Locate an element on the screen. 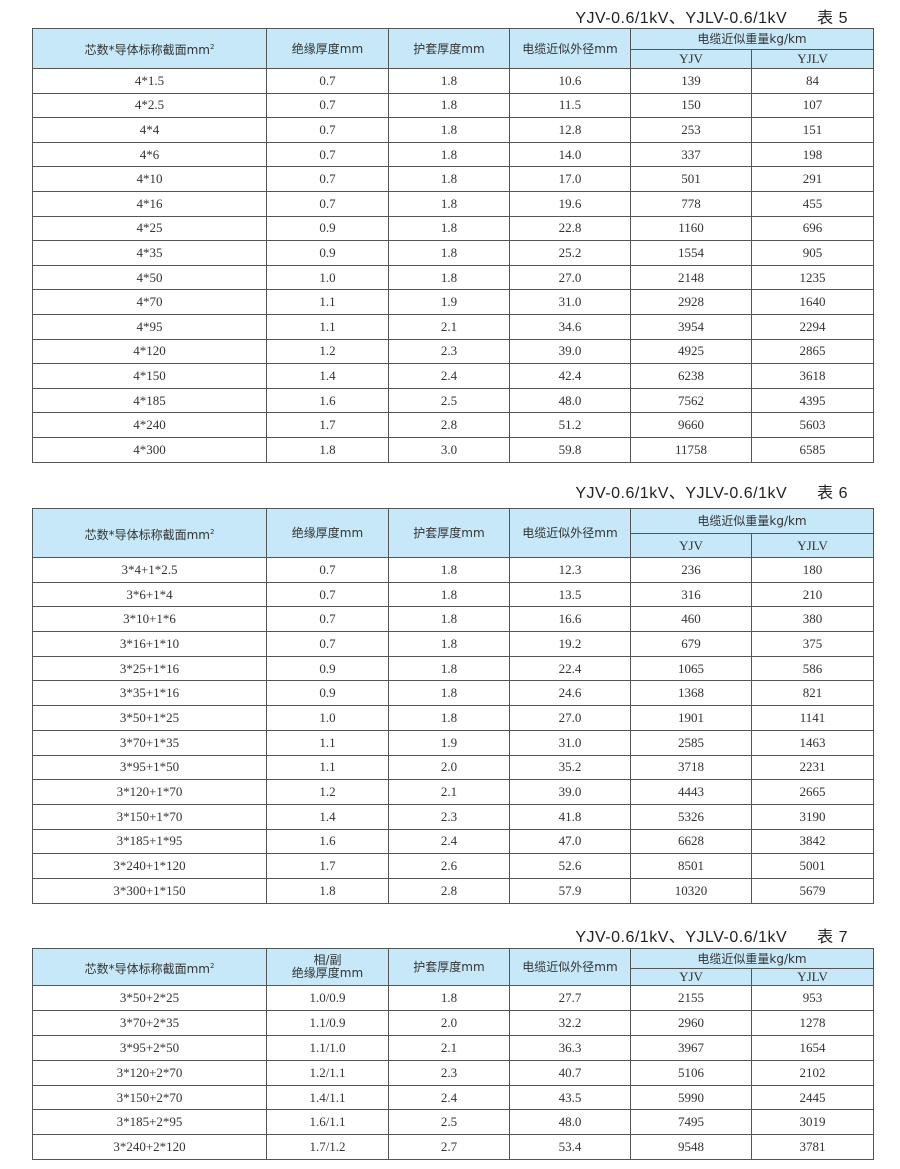  cell-weight-yjv: 5106 is located at coordinates (691, 1072).